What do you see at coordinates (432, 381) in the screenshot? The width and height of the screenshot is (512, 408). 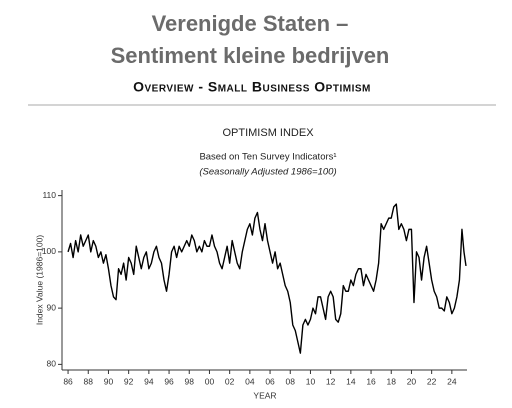 I see `x-tick-label: 22` at bounding box center [432, 381].